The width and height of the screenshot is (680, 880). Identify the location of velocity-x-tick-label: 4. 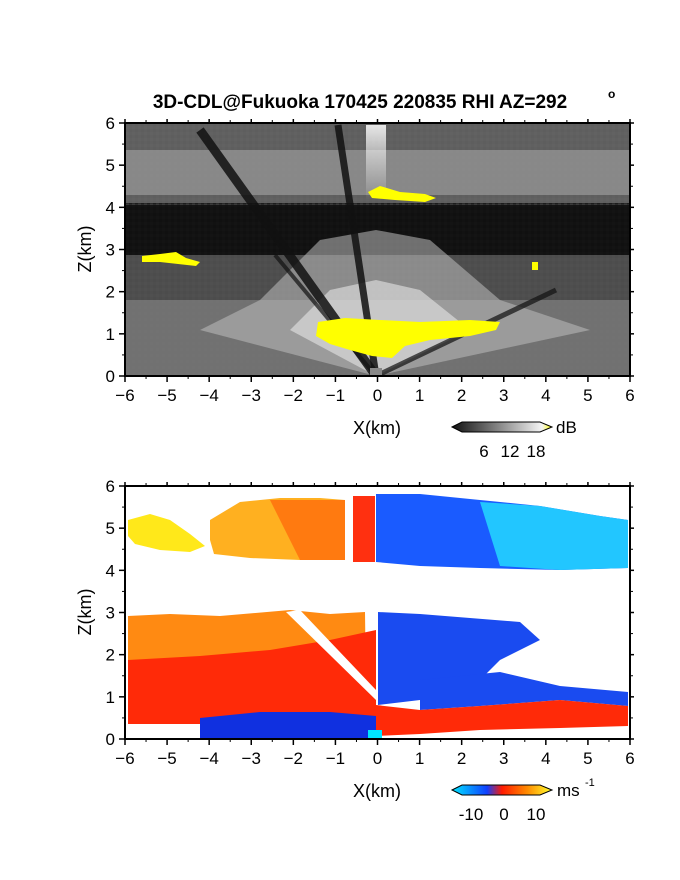
(545, 758).